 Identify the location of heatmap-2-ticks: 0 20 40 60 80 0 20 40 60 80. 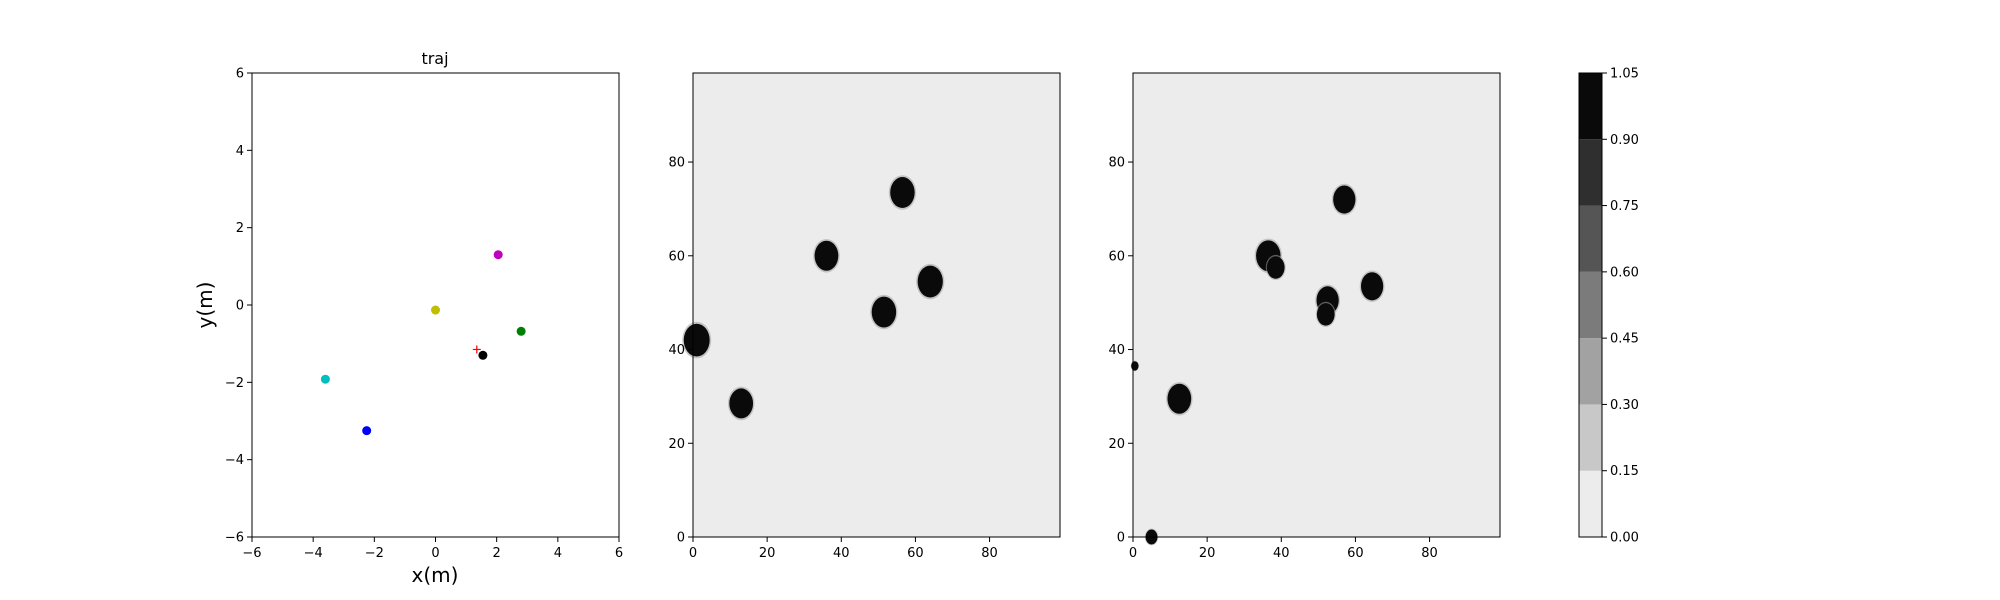
(1272, 358).